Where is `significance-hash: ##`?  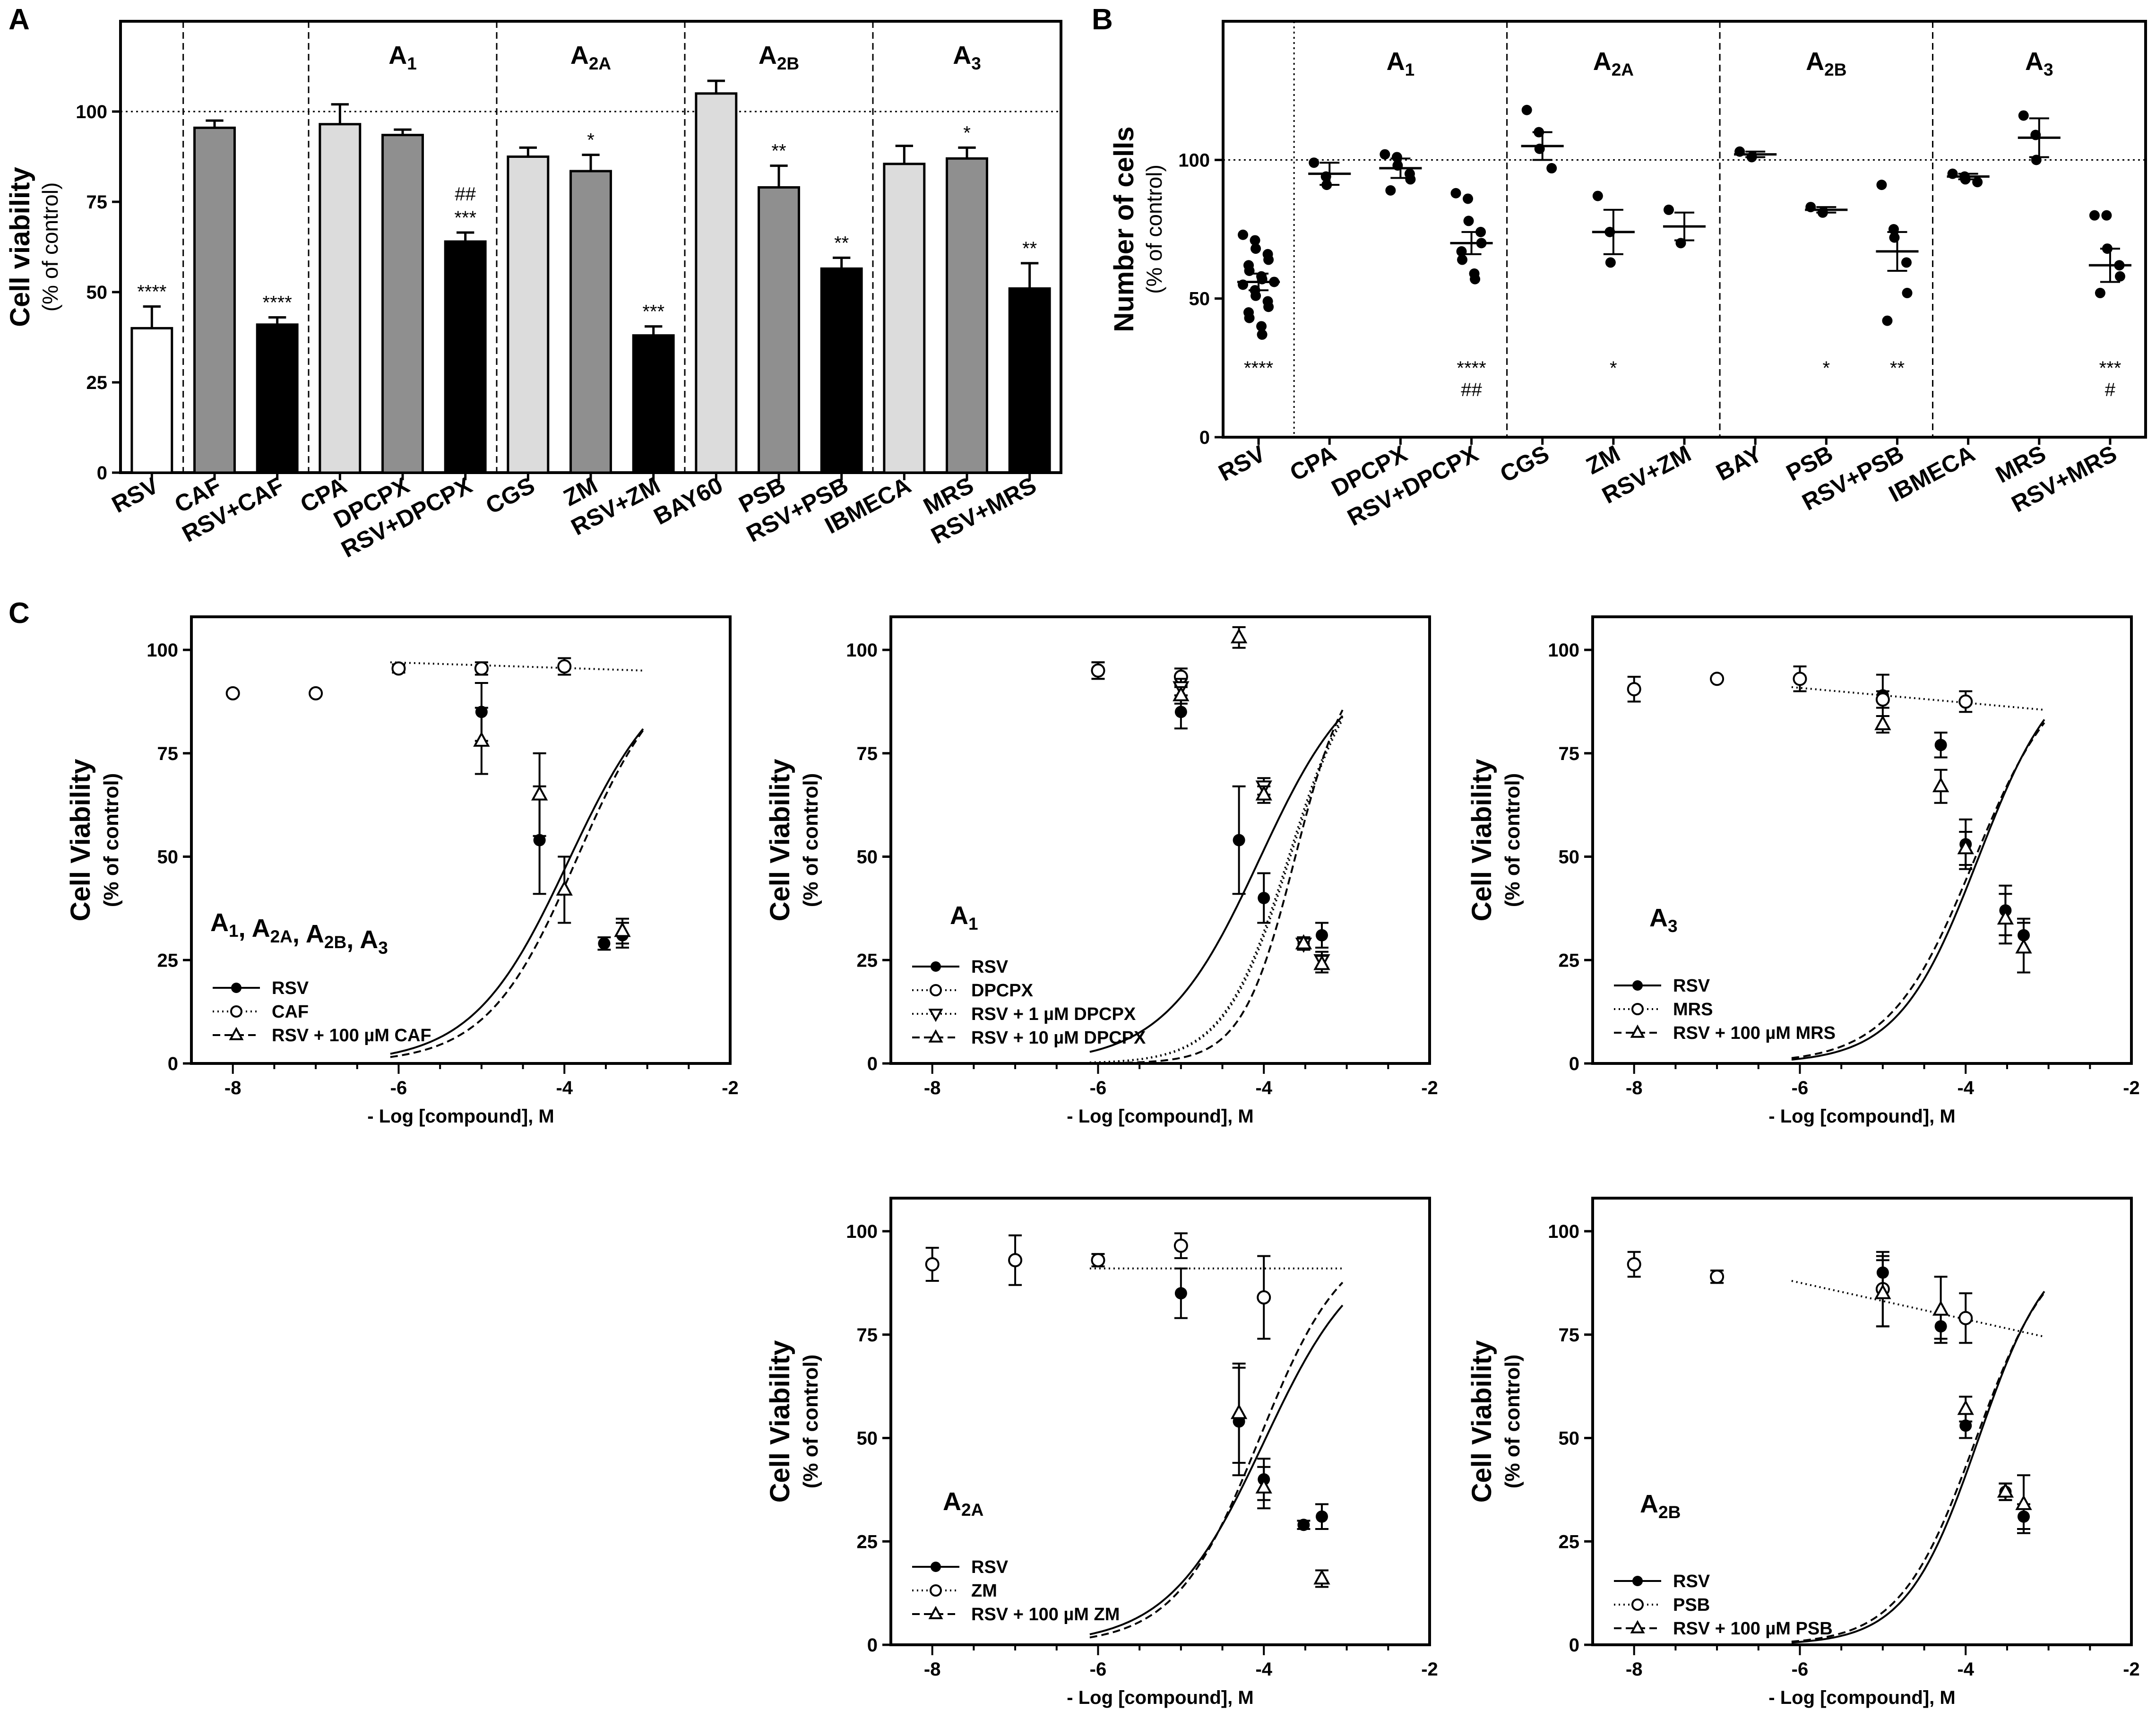
significance-hash: ## is located at coordinates (466, 194).